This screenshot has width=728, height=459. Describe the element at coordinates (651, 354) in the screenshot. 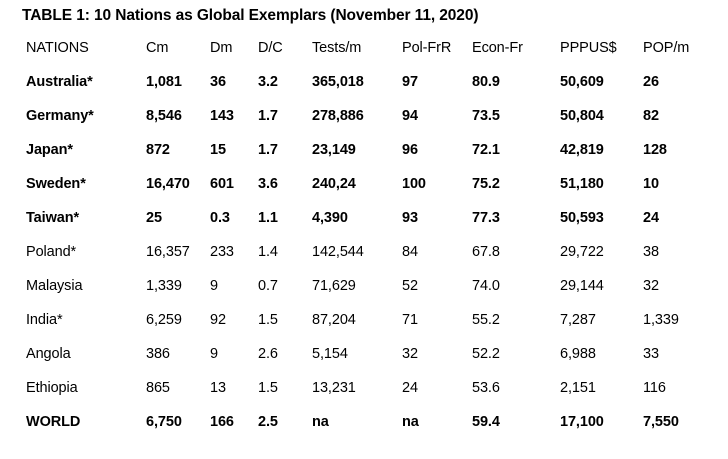

I see `cell-pop-per-m: 33` at that location.